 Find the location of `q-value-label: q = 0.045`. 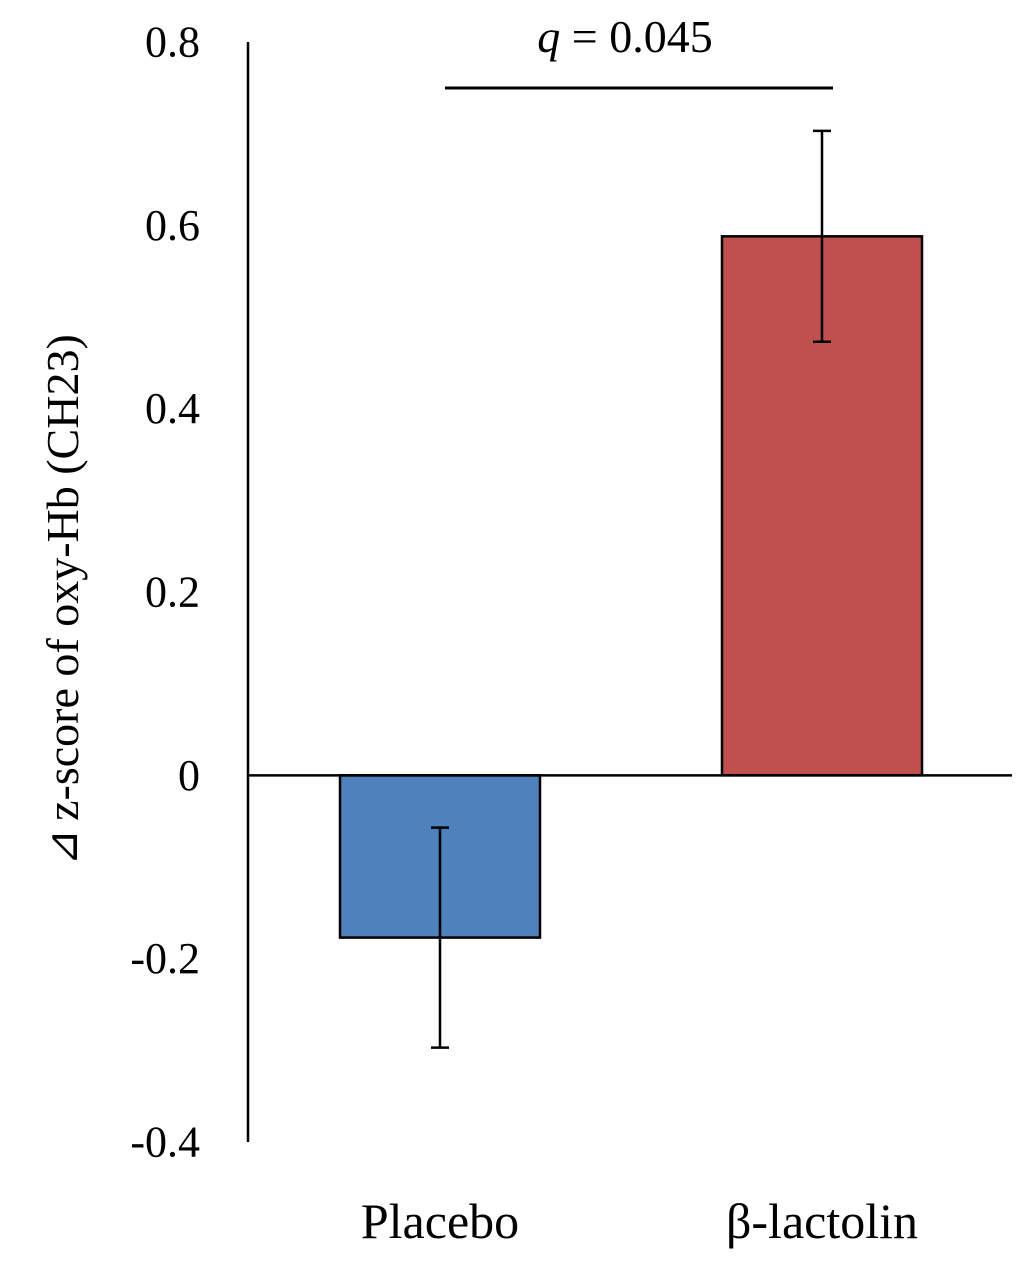

q-value-label: q = 0.045 is located at coordinates (624, 36).